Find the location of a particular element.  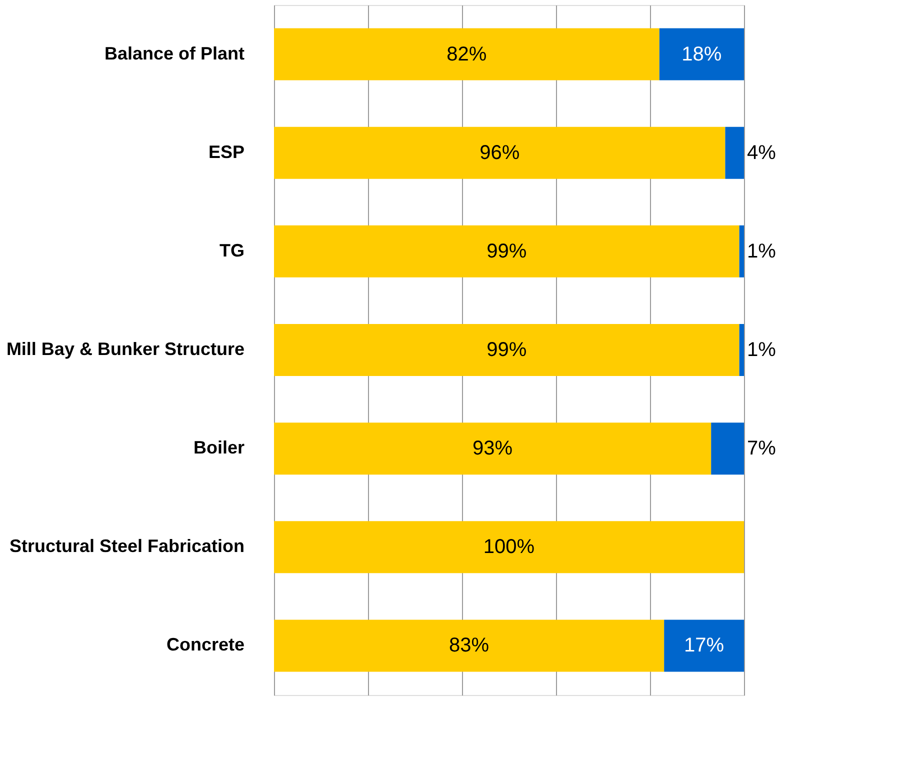

y-tick-label: Concrete is located at coordinates (205, 644).